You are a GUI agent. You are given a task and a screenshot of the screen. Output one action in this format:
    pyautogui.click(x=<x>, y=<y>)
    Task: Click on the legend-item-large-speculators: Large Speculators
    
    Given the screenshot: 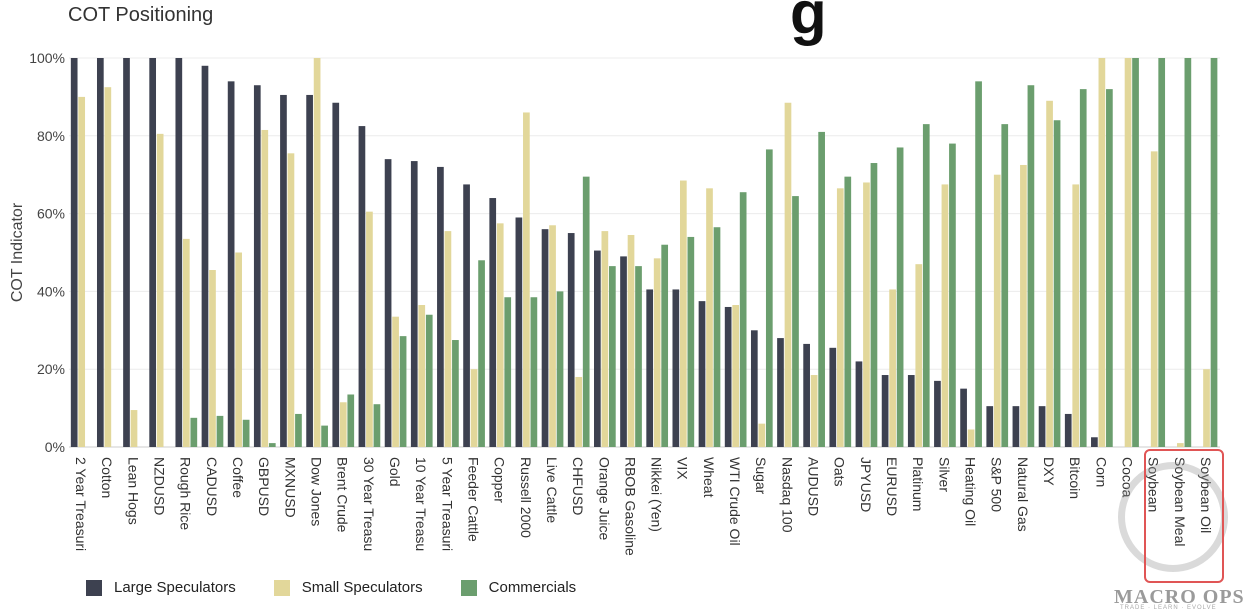 What is the action you would take?
    pyautogui.click(x=161, y=587)
    